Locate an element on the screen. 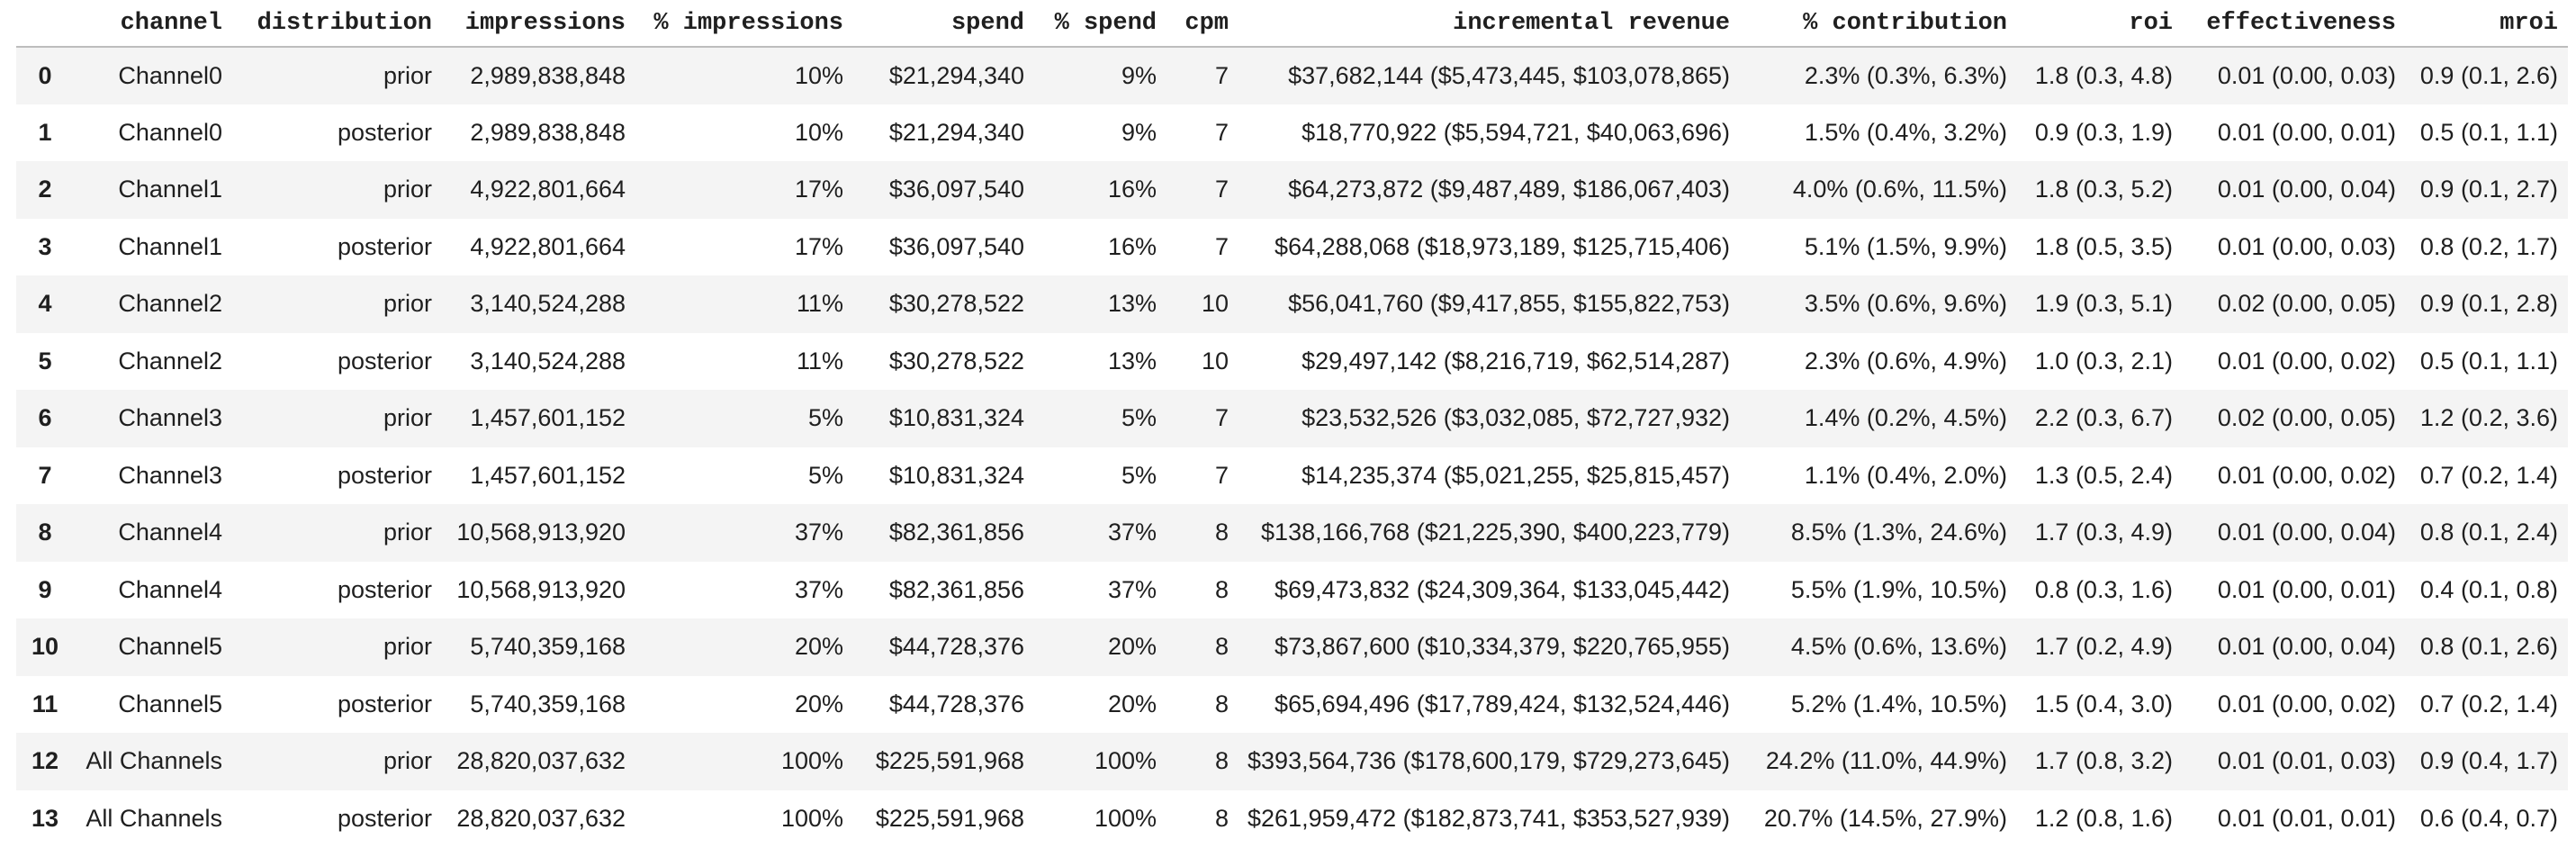 This screenshot has width=2576, height=848. cell-impressions: 10% is located at coordinates (818, 132).